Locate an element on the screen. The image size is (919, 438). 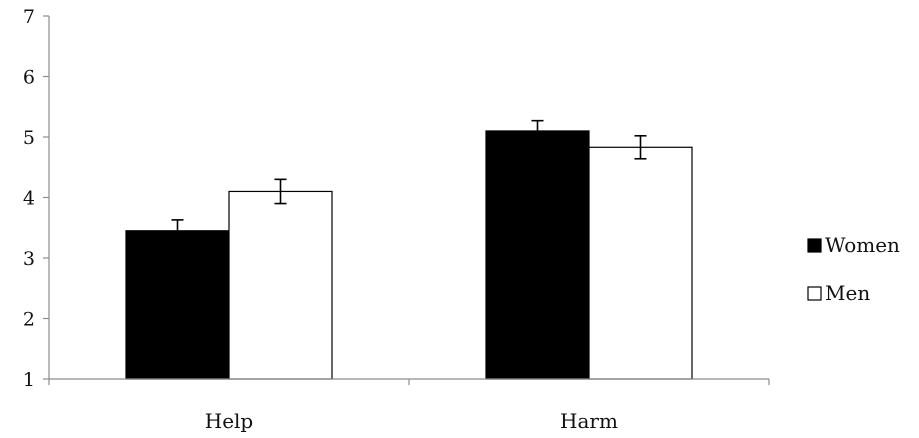
y-tick-label: 5 is located at coordinates (29, 138).